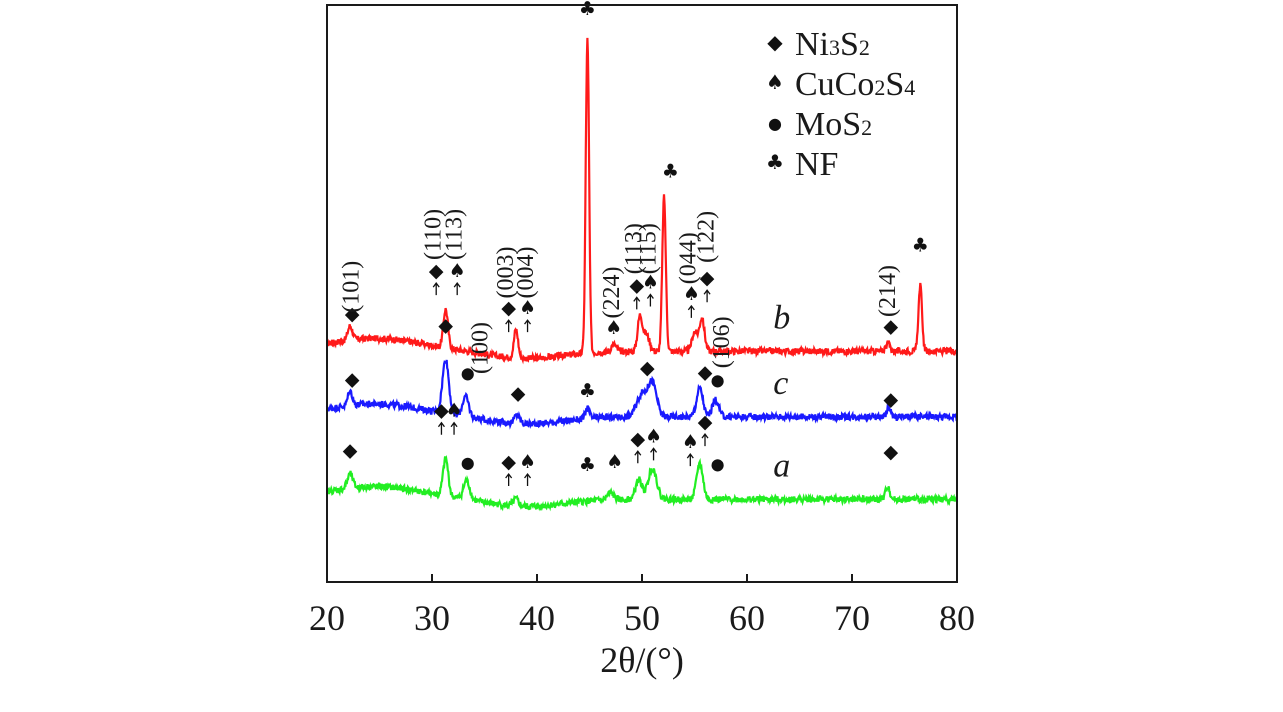 The height and width of the screenshot is (712, 1283). What do you see at coordinates (352, 287) in the screenshot?
I see `hkl-label: (101)` at bounding box center [352, 287].